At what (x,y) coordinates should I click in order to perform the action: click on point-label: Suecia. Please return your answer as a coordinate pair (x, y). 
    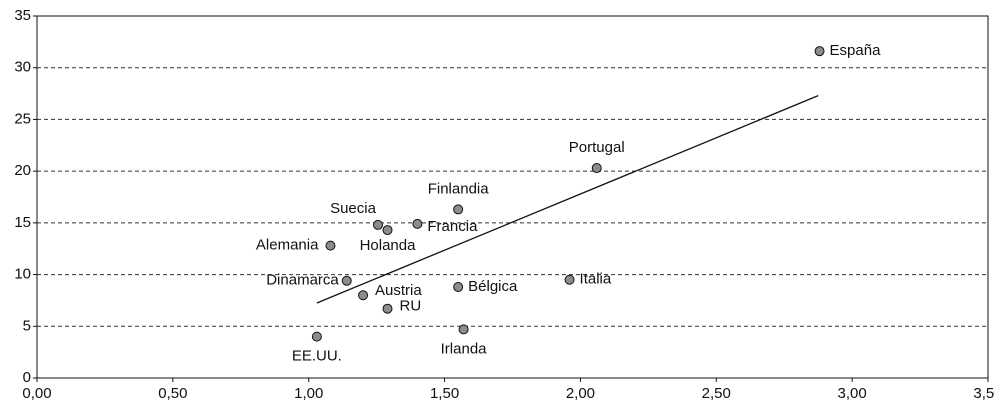
    Looking at the image, I should click on (353, 208).